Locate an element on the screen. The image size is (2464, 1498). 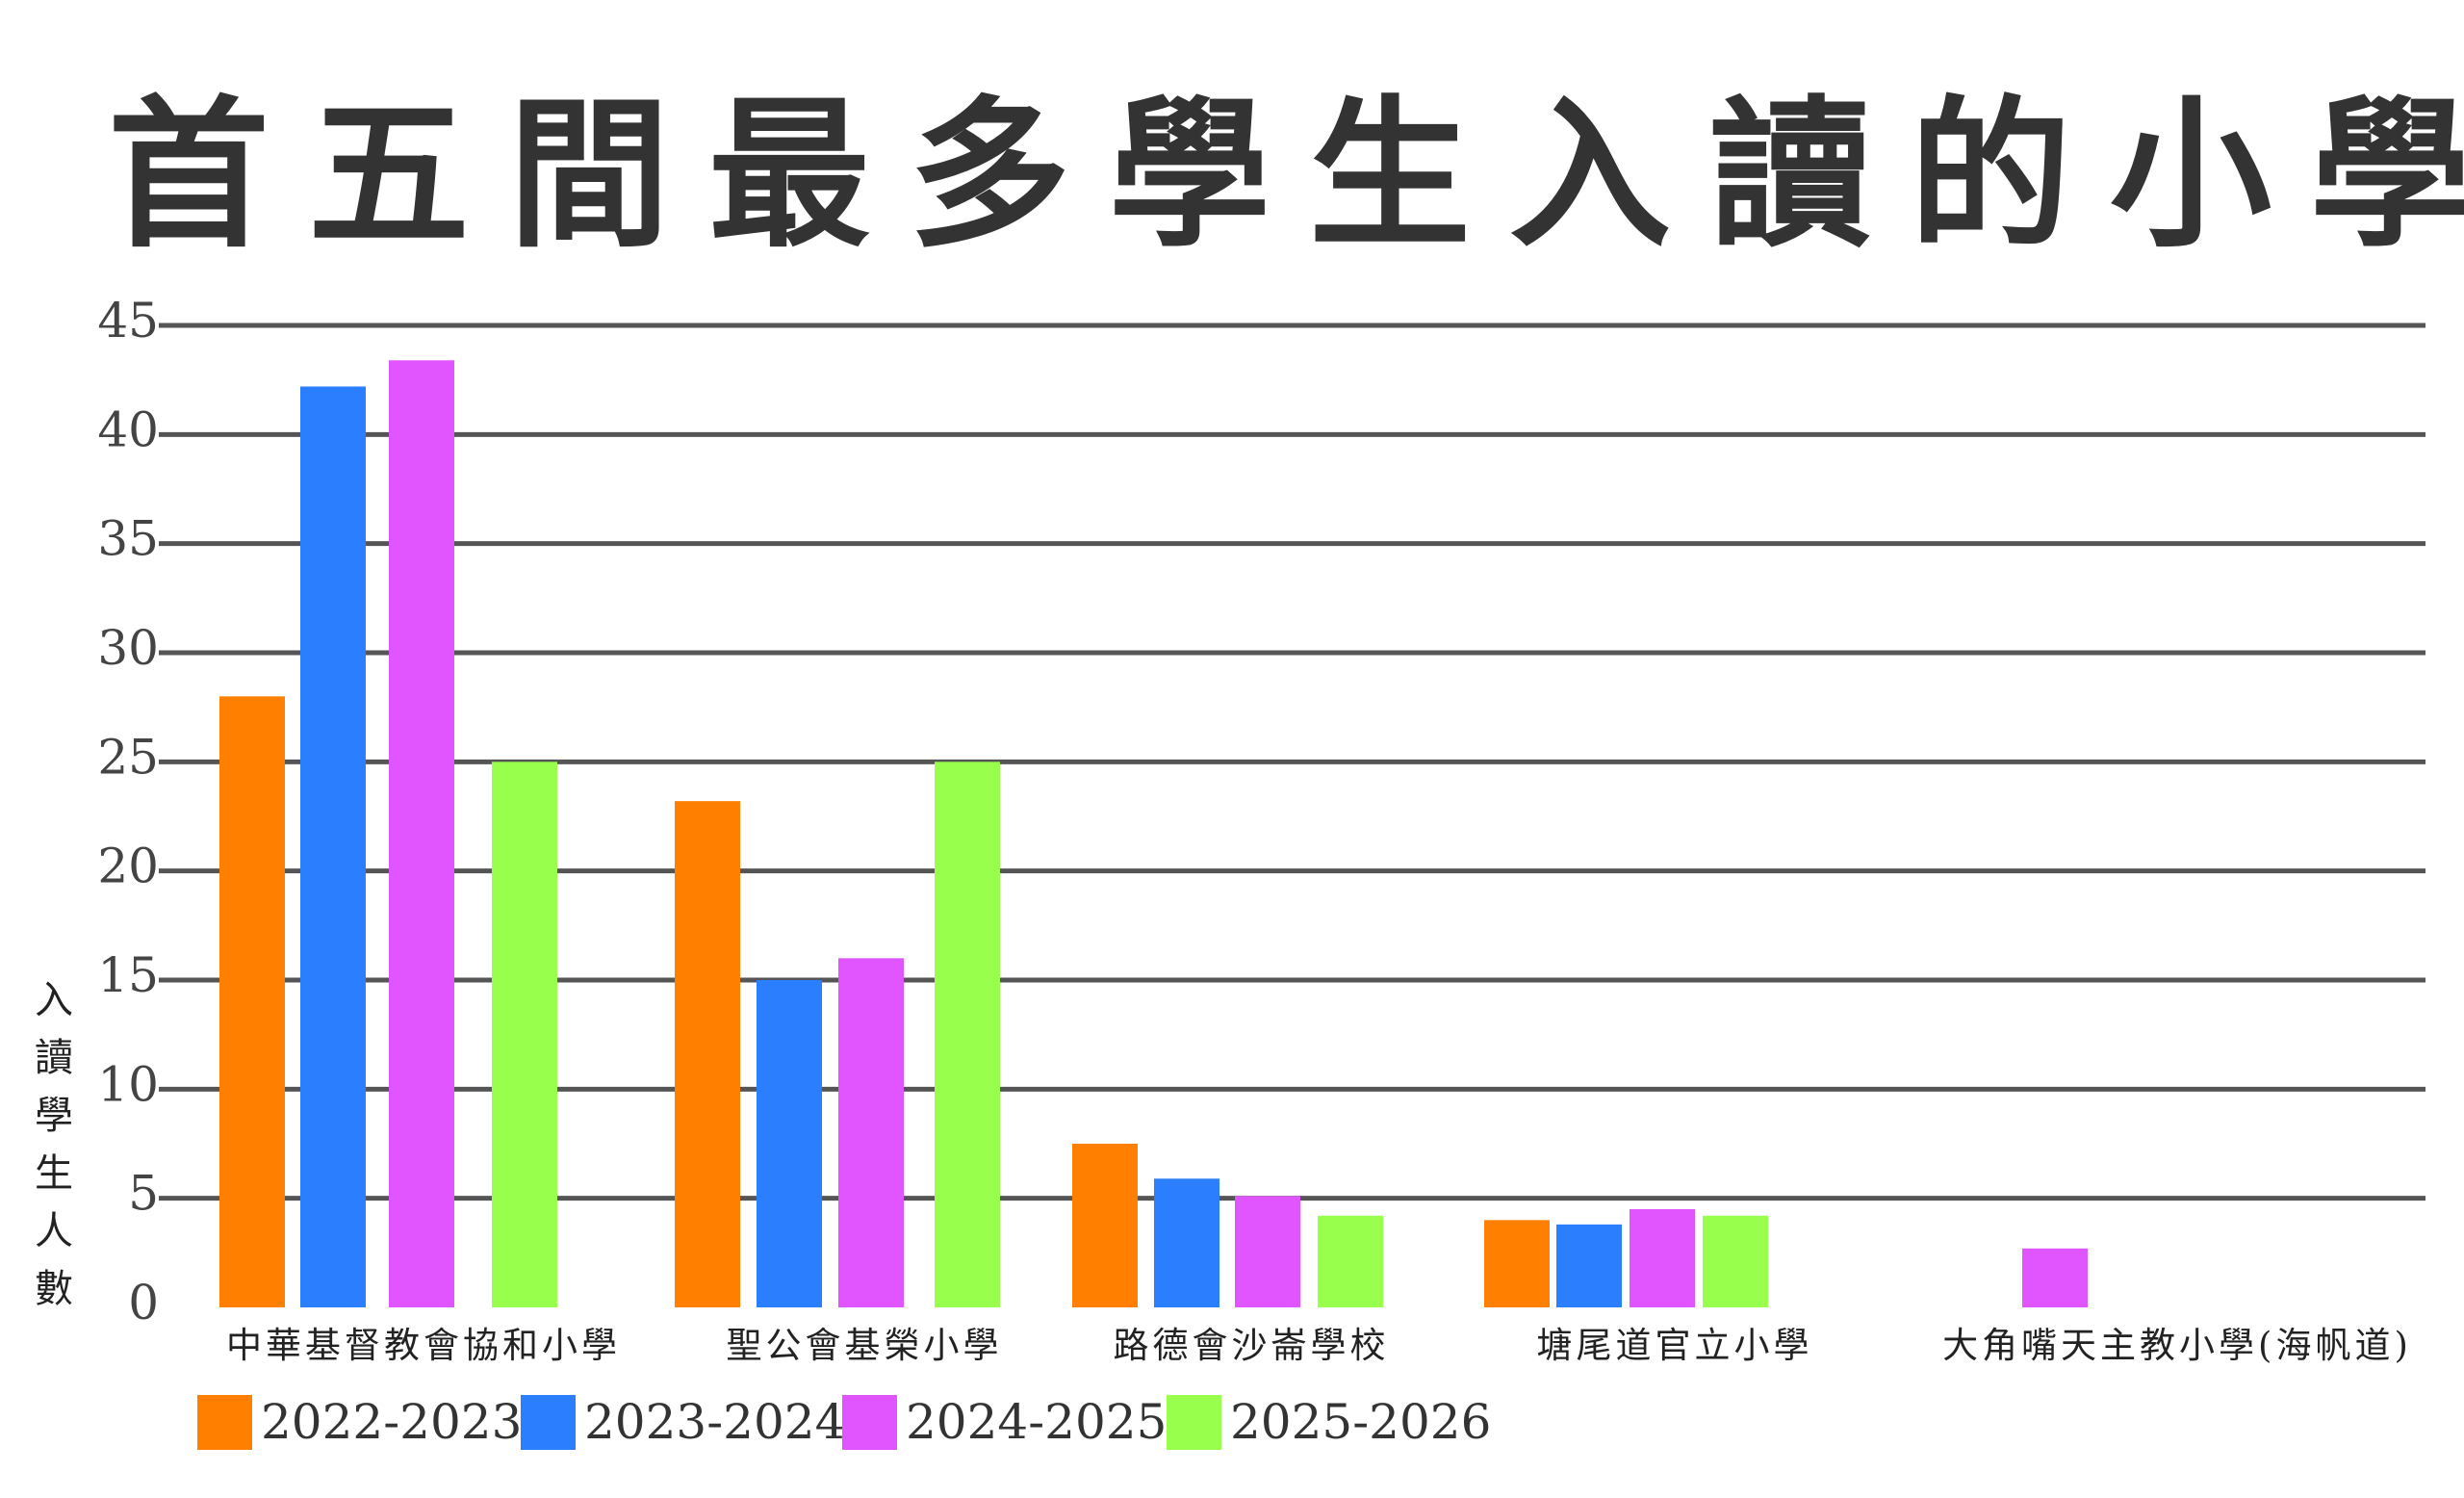
legend-label: 2022-2023 is located at coordinates (391, 1422).